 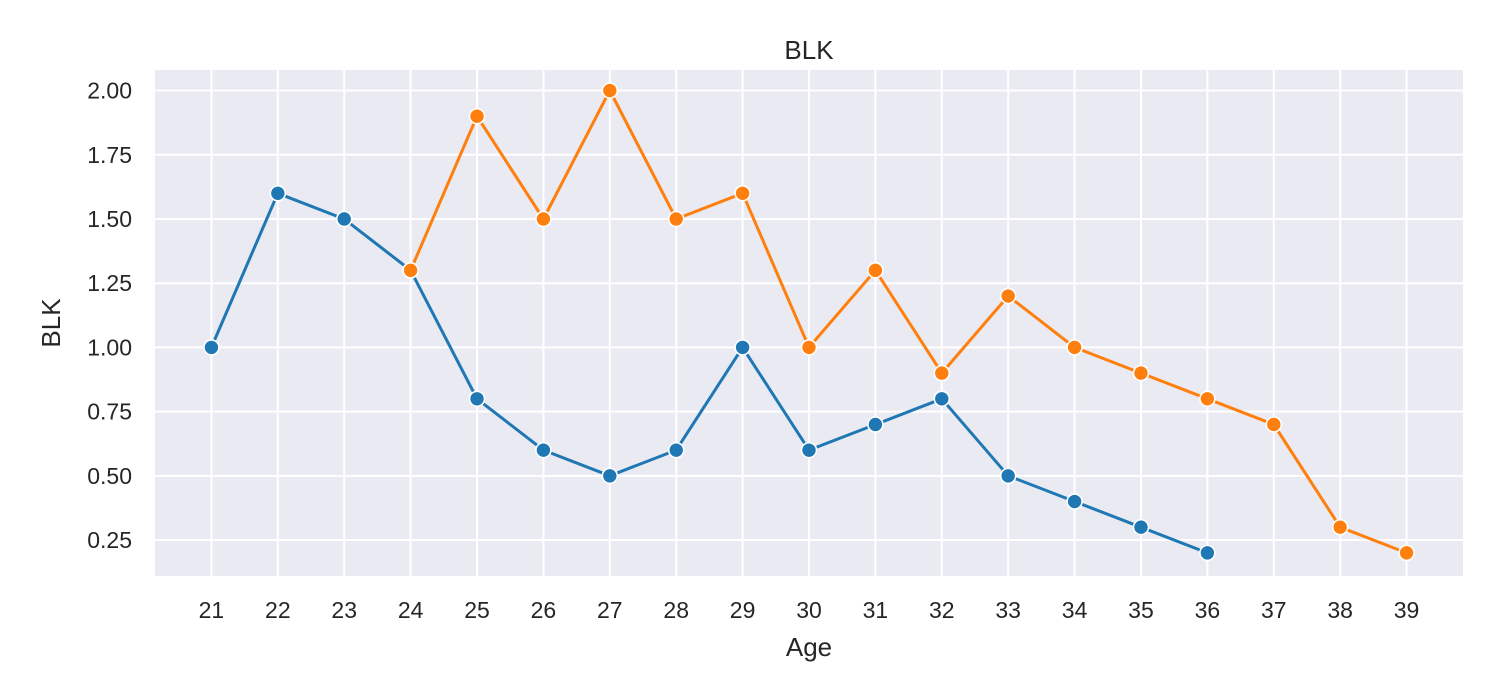 What do you see at coordinates (109, 219) in the screenshot?
I see `y-tick-label: 1.50` at bounding box center [109, 219].